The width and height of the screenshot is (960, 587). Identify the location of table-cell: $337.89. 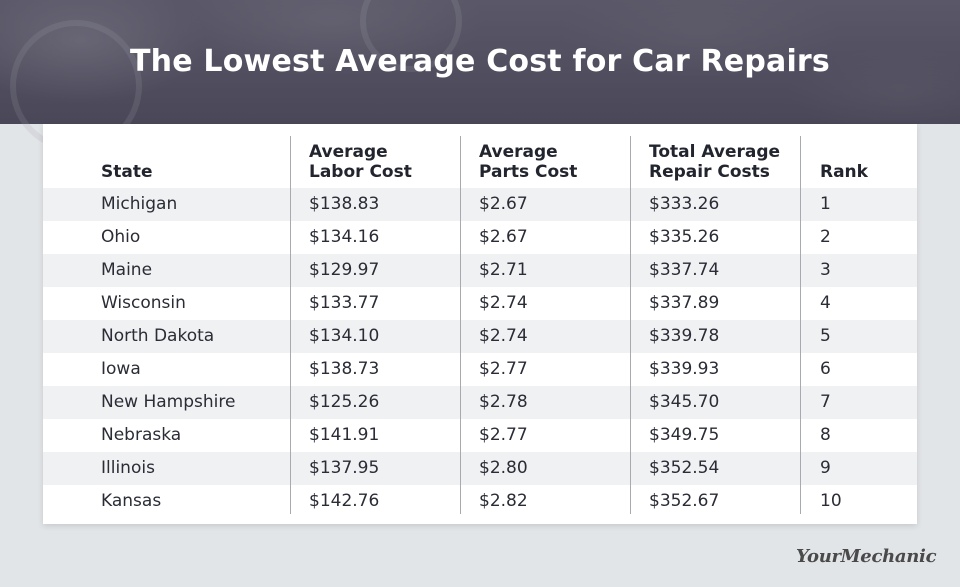
(684, 303).